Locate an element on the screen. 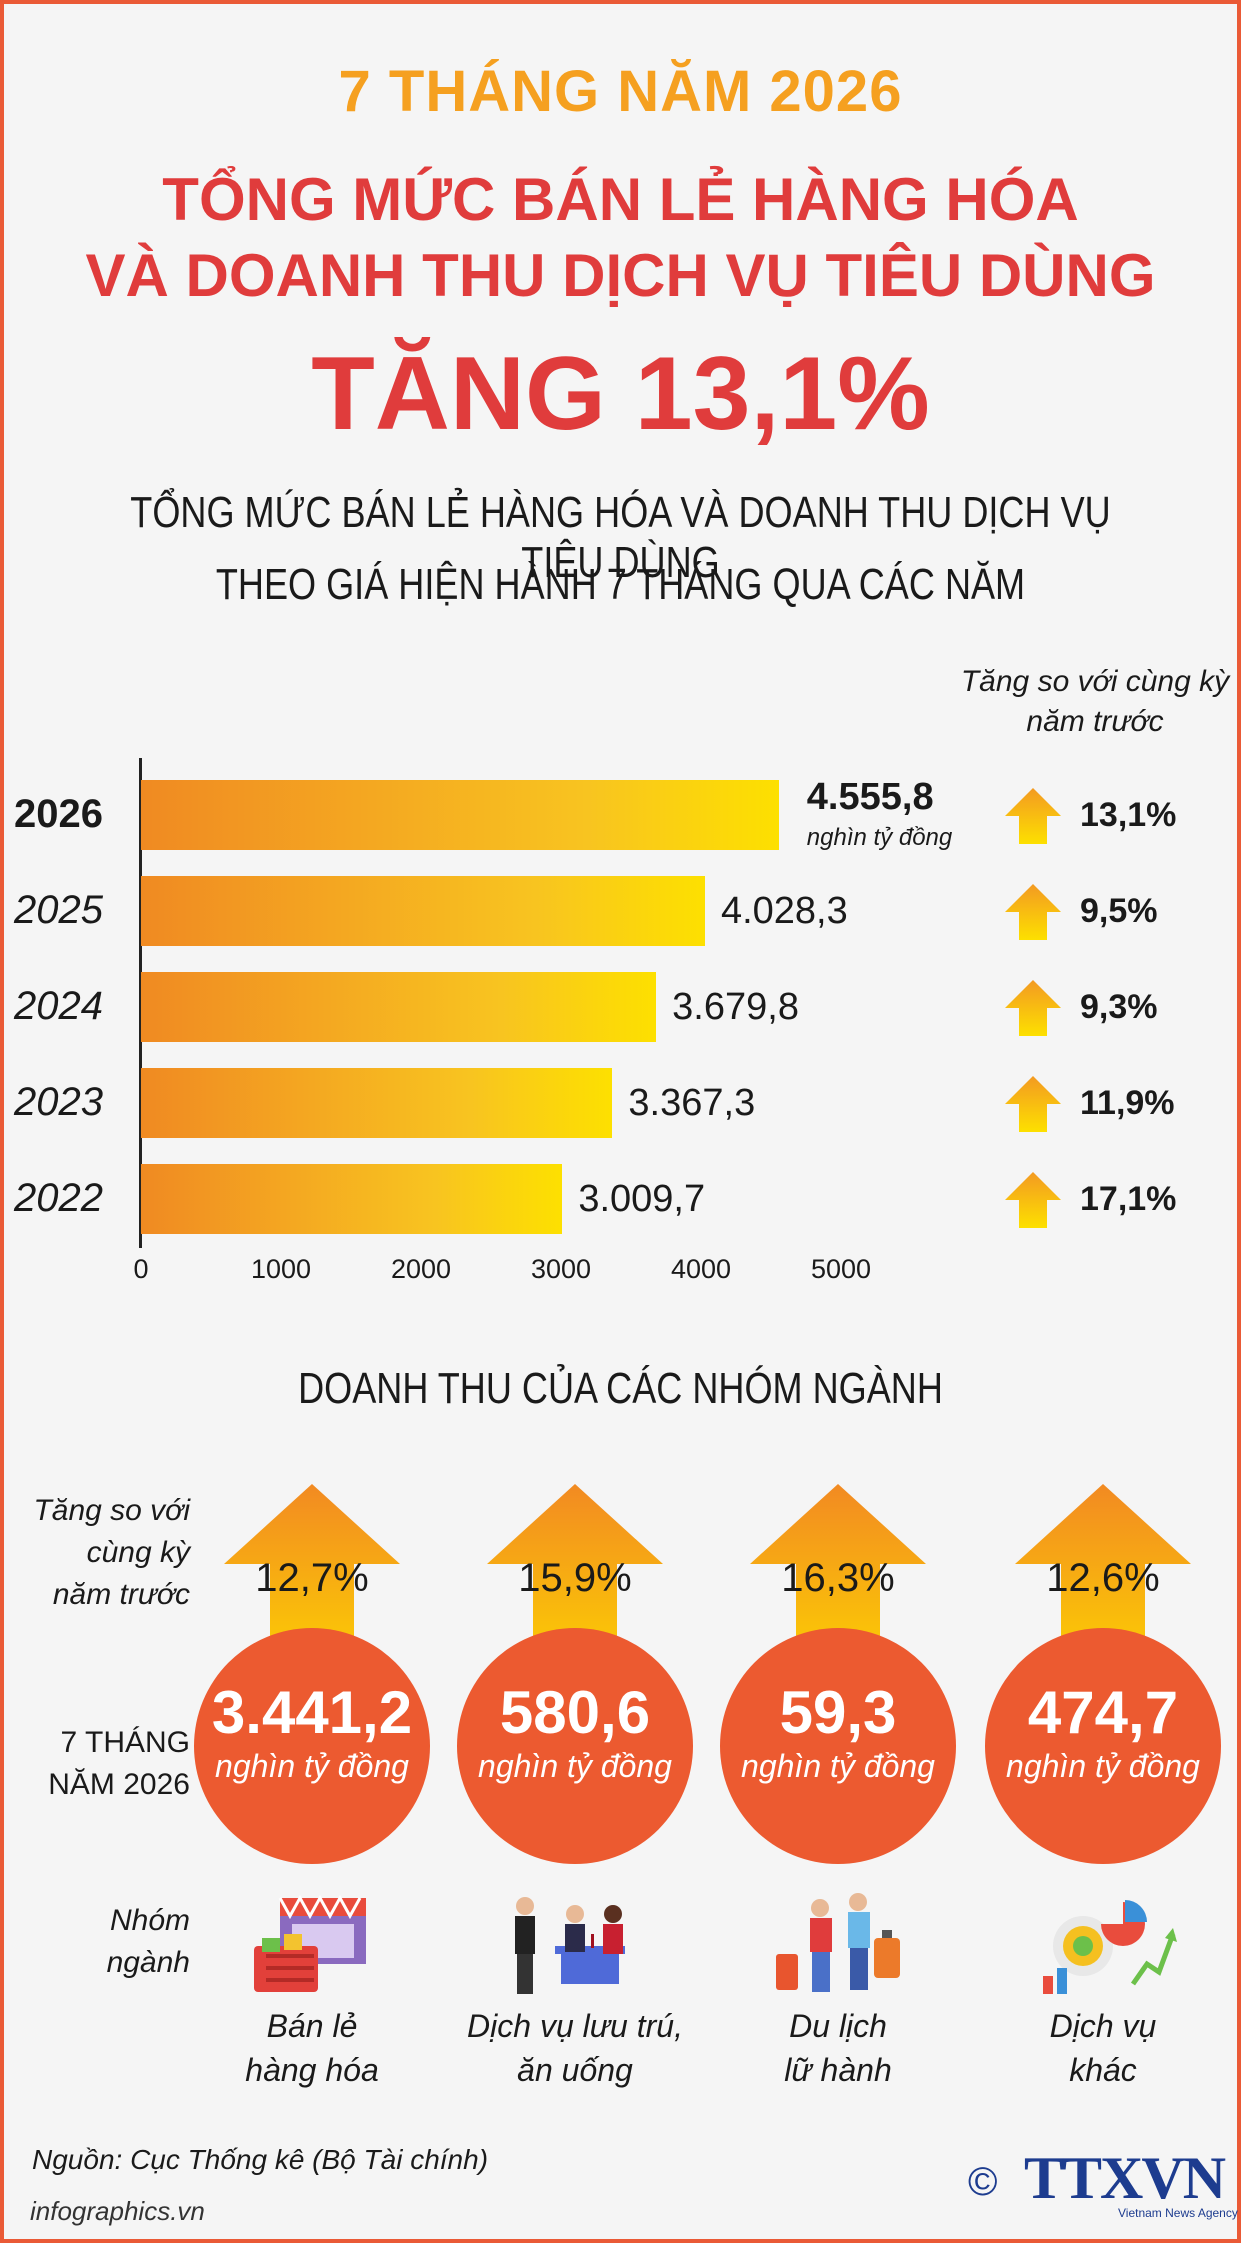 Image resolution: width=1241 pixels, height=2243 pixels. growth-value: 17,1% is located at coordinates (1128, 1199).